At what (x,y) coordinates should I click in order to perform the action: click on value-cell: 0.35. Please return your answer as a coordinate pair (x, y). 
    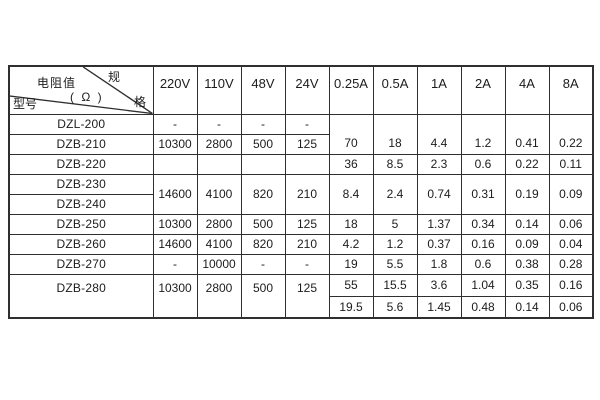
    Looking at the image, I should click on (527, 285).